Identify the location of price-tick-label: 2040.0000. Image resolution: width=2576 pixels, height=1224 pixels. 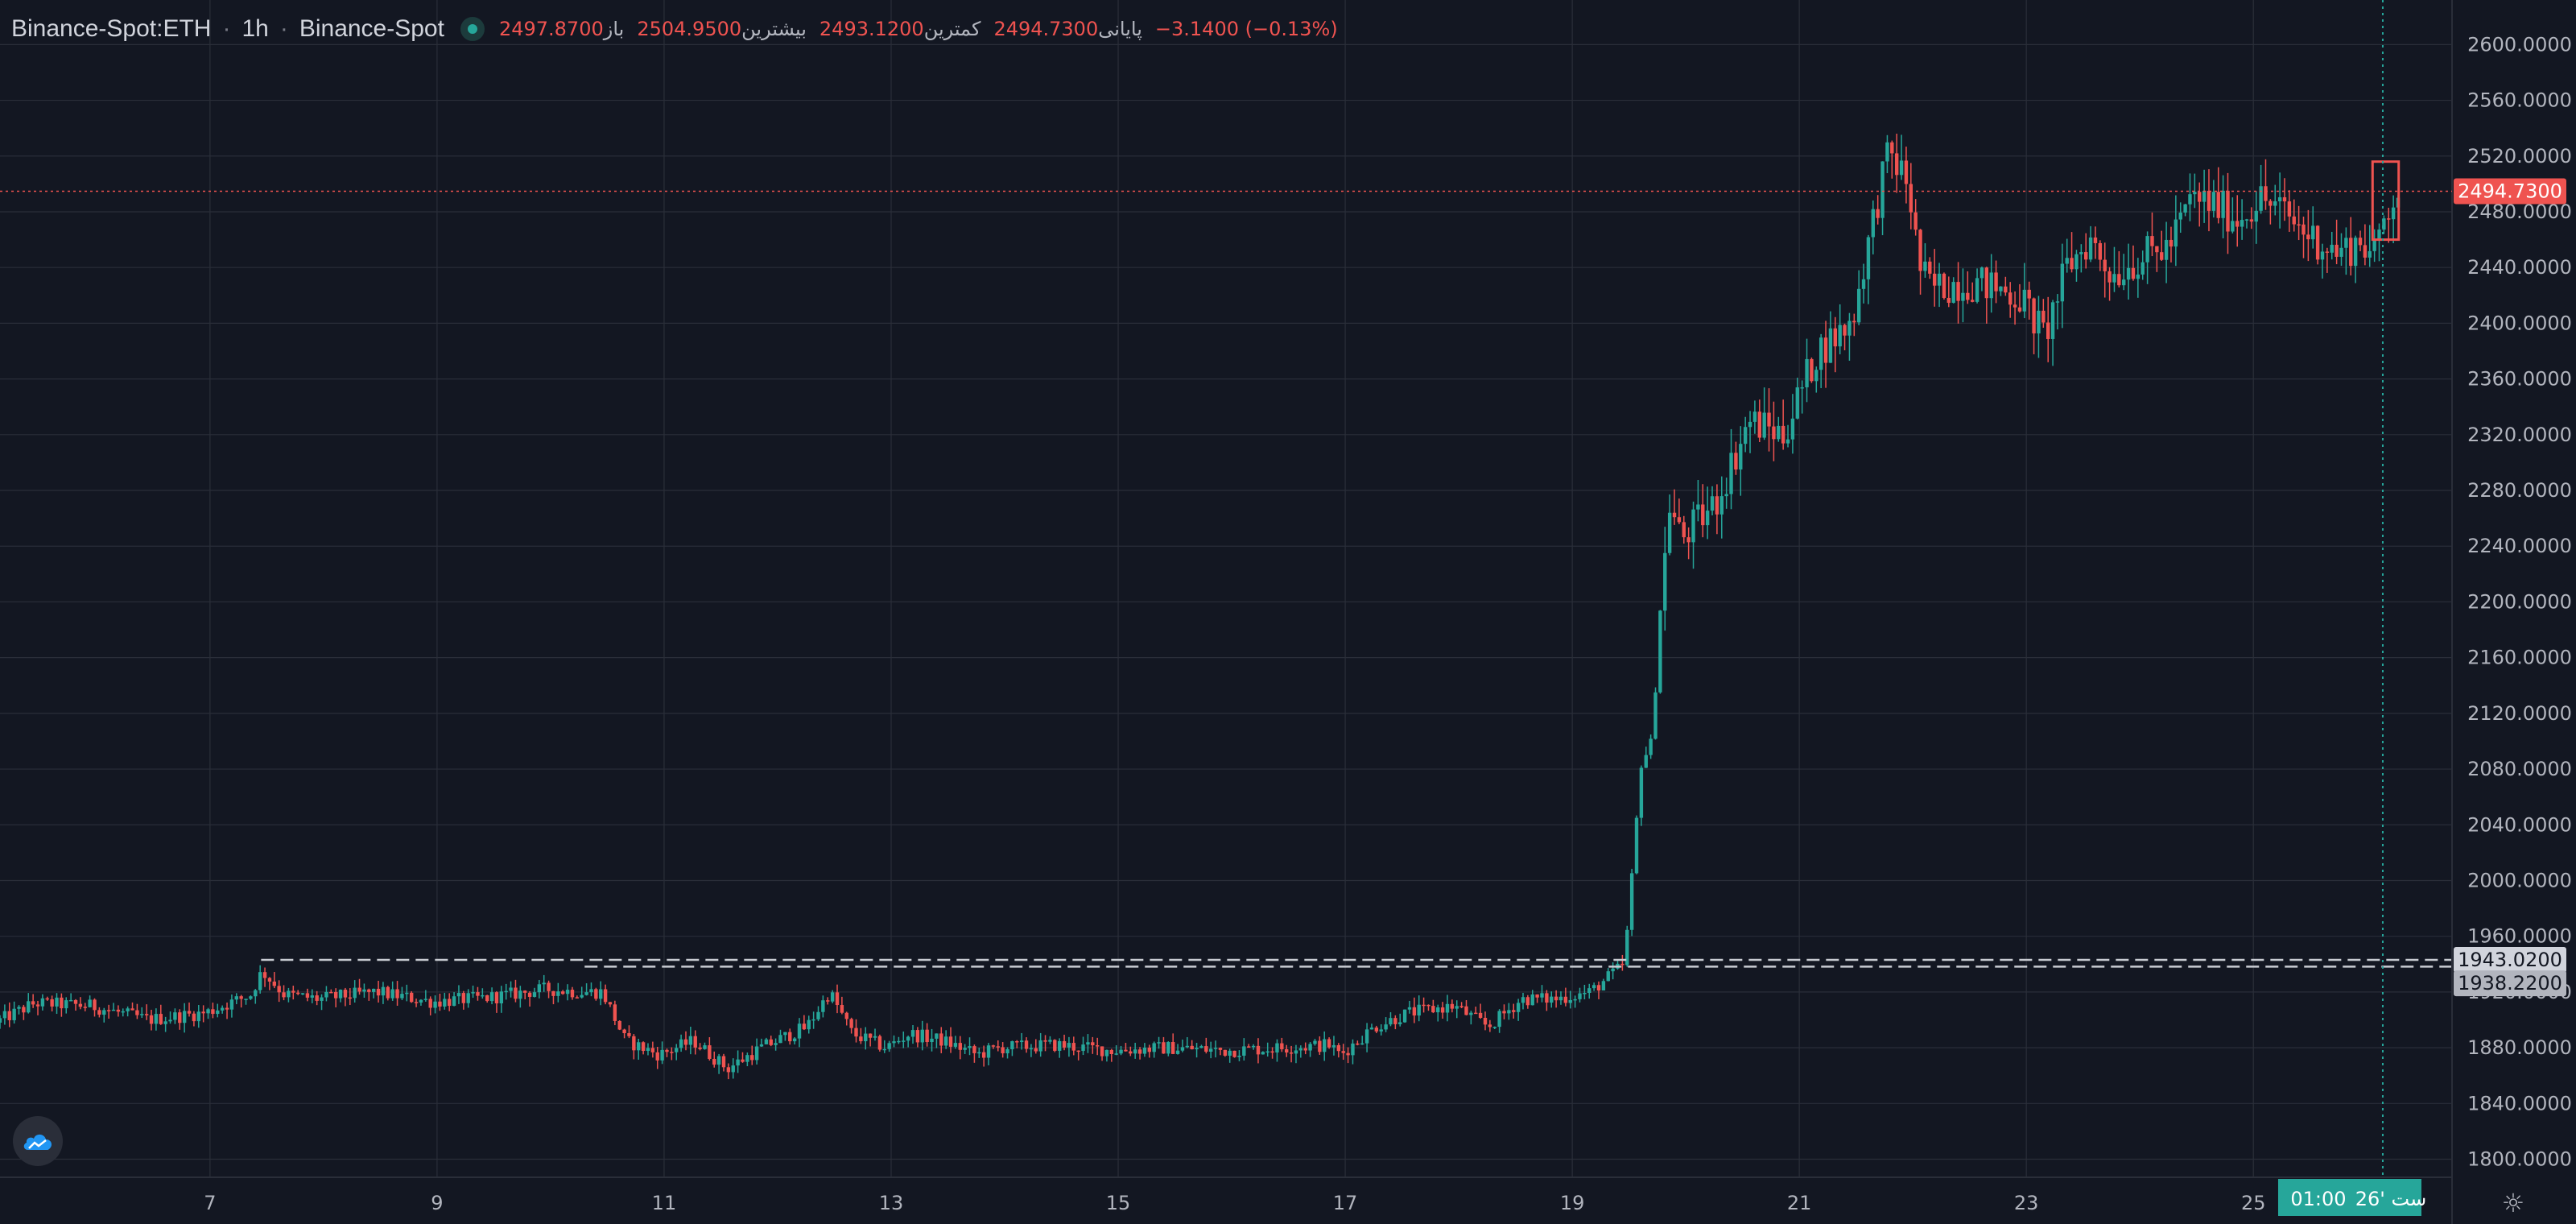
(2519, 824).